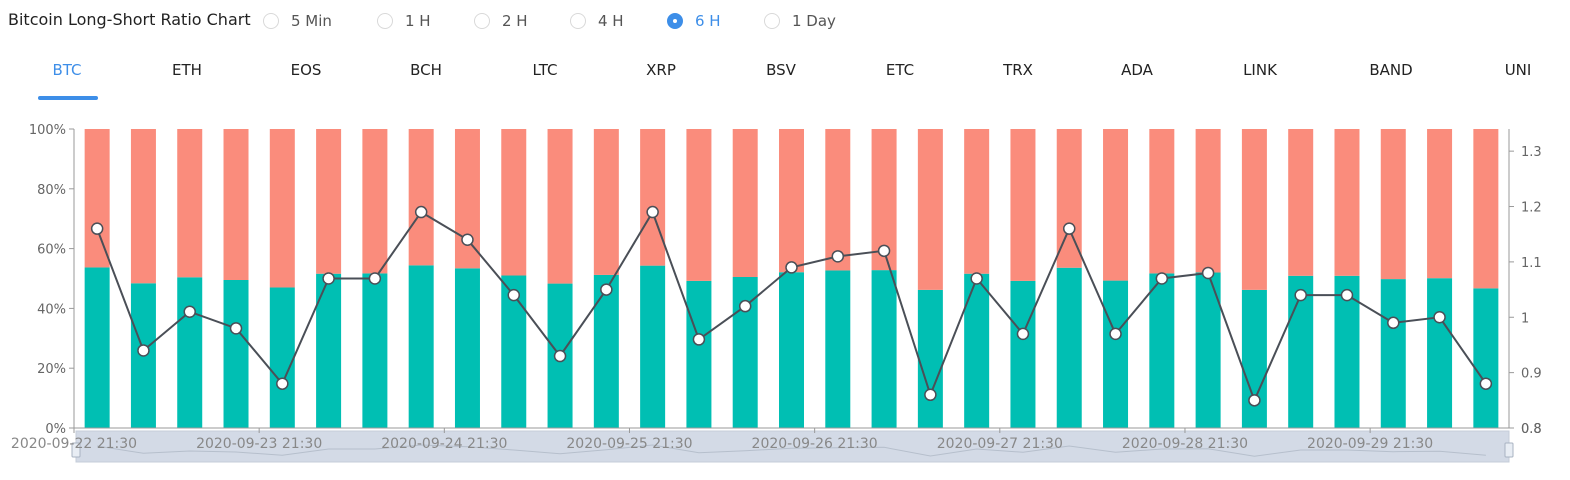  I want to click on tab-eos: EOS, so click(306, 70).